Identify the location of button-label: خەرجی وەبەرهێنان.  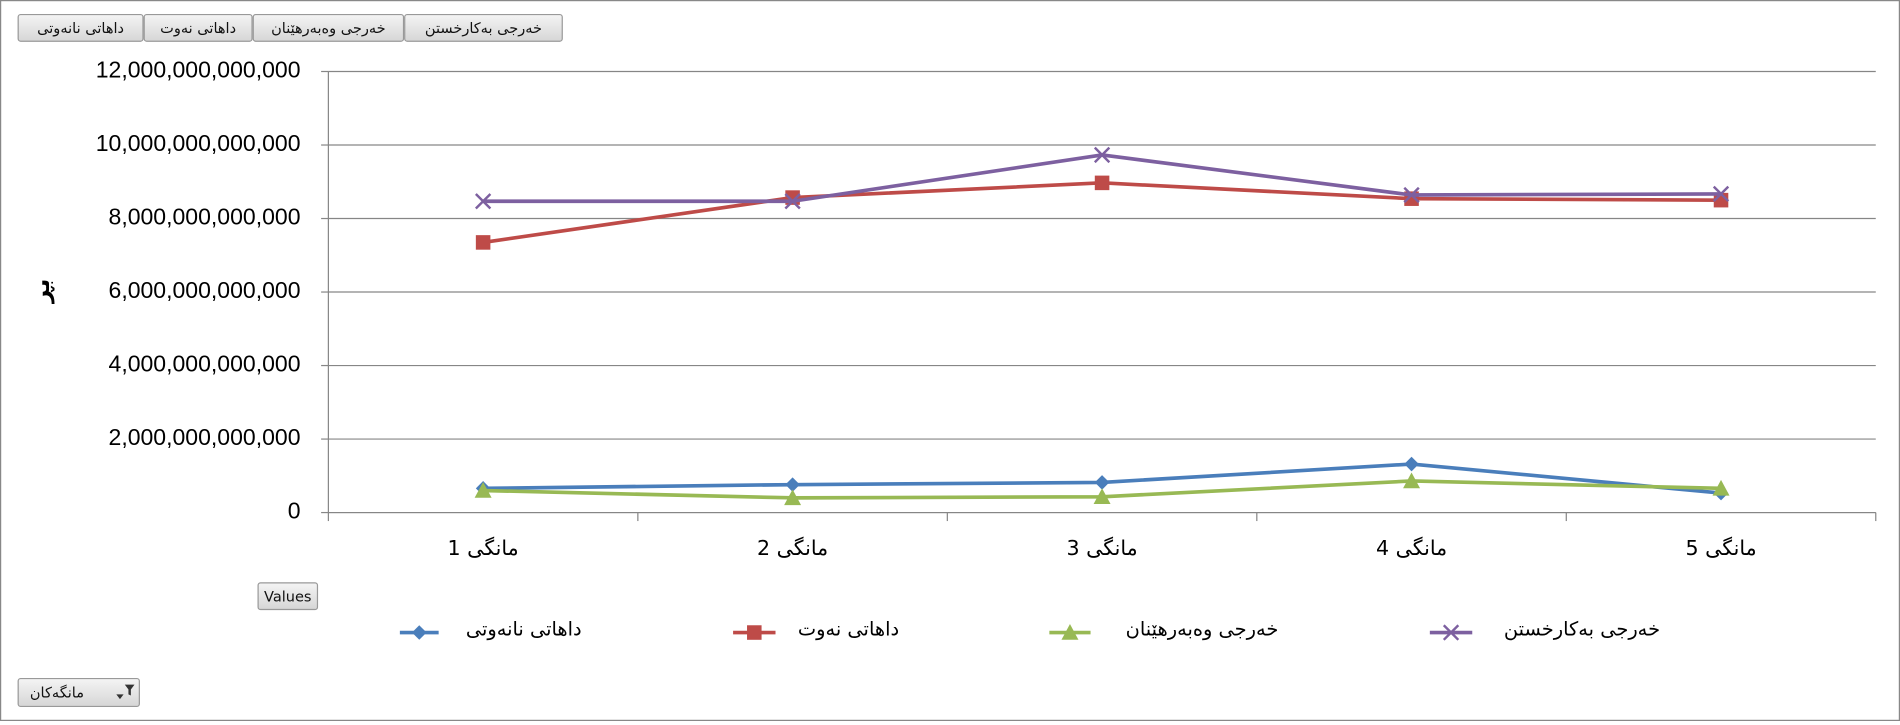
(328, 29).